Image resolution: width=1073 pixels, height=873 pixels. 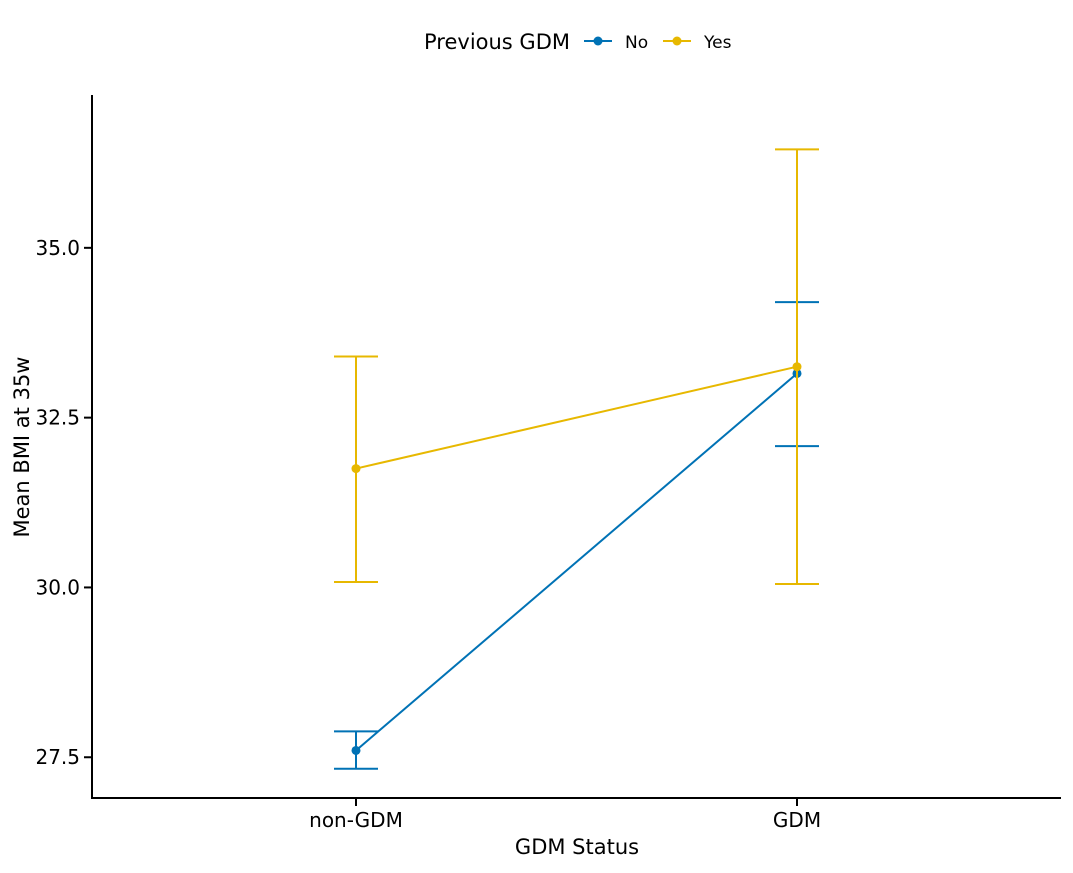 What do you see at coordinates (22, 447) in the screenshot?
I see `y-axis-title: Mean BMI at 35w` at bounding box center [22, 447].